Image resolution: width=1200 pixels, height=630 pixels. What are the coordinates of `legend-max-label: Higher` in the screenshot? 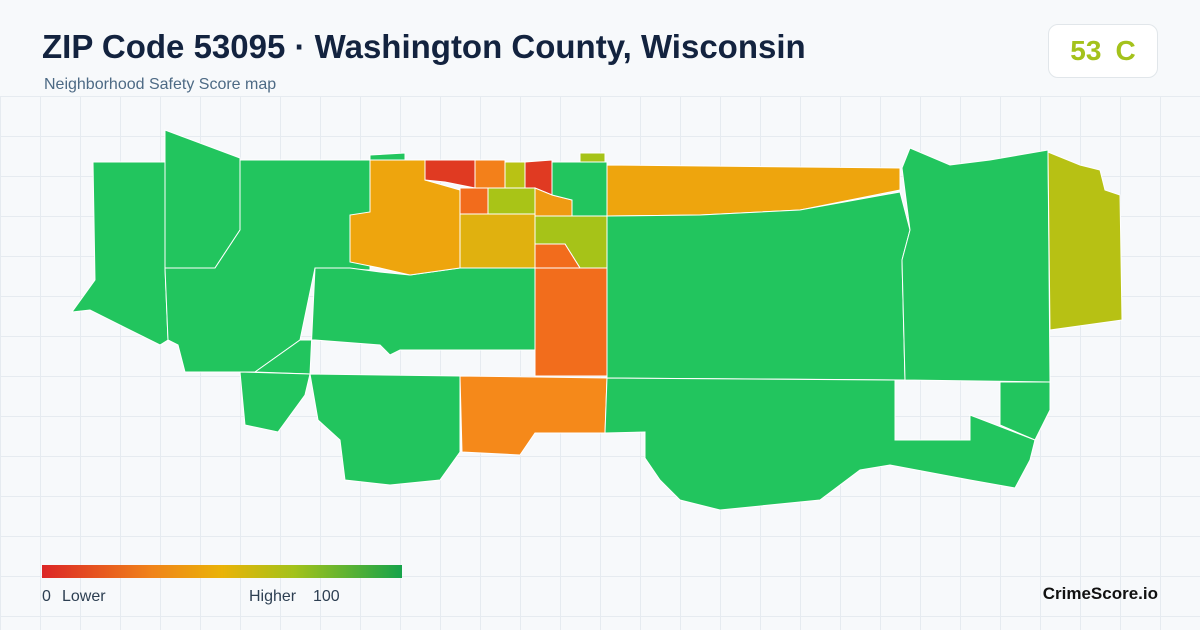 It's located at (273, 596).